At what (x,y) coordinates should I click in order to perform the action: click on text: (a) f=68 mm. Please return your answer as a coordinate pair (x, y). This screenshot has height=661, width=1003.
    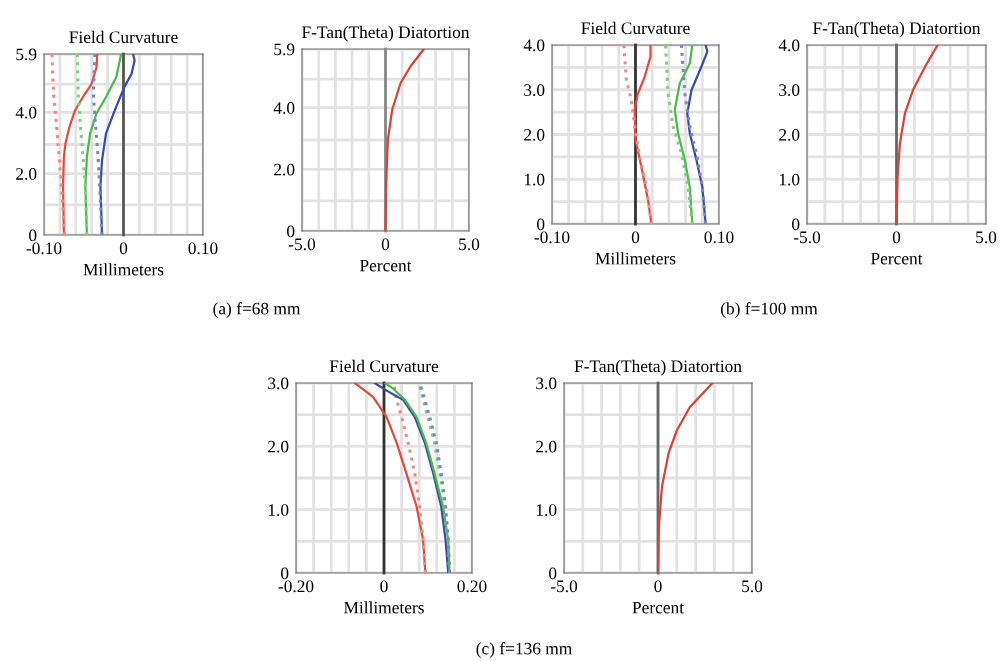
    Looking at the image, I should click on (257, 310).